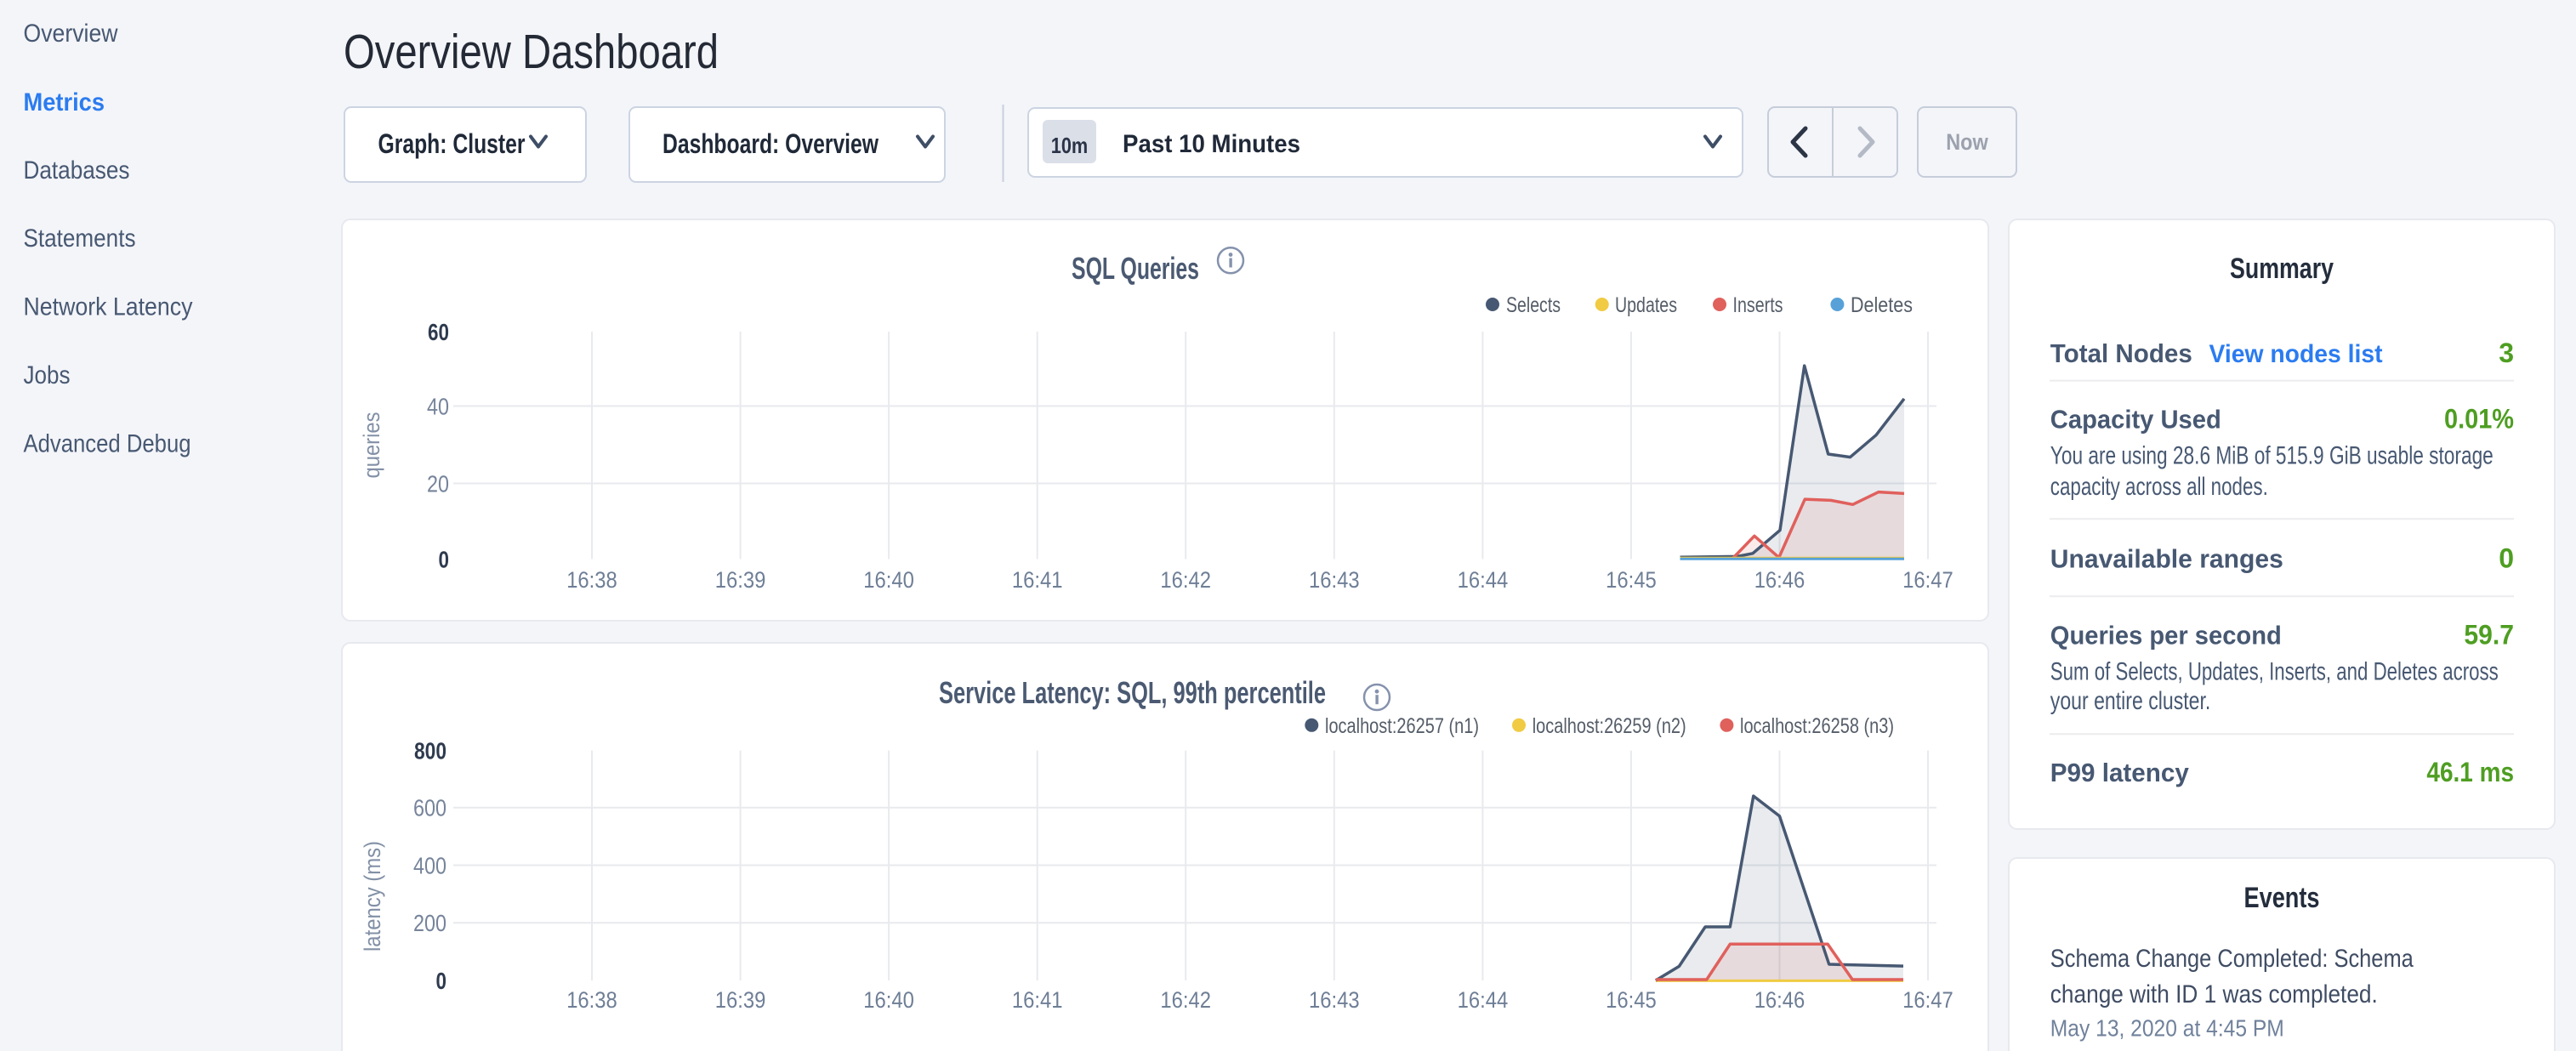 The height and width of the screenshot is (1051, 2576). Describe the element at coordinates (2135, 420) in the screenshot. I see `svg-text: Capacity Used` at that location.